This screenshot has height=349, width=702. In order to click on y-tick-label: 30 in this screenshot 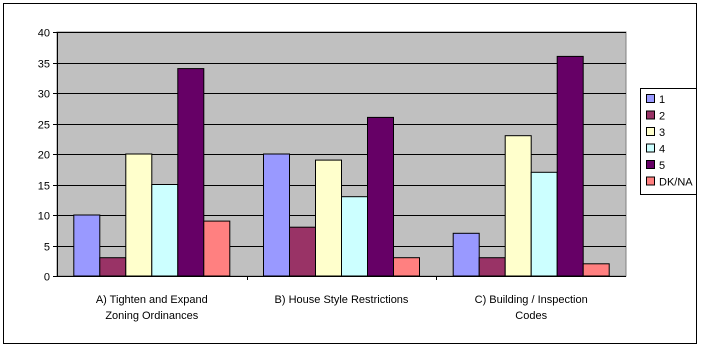, I will do `click(44, 95)`.